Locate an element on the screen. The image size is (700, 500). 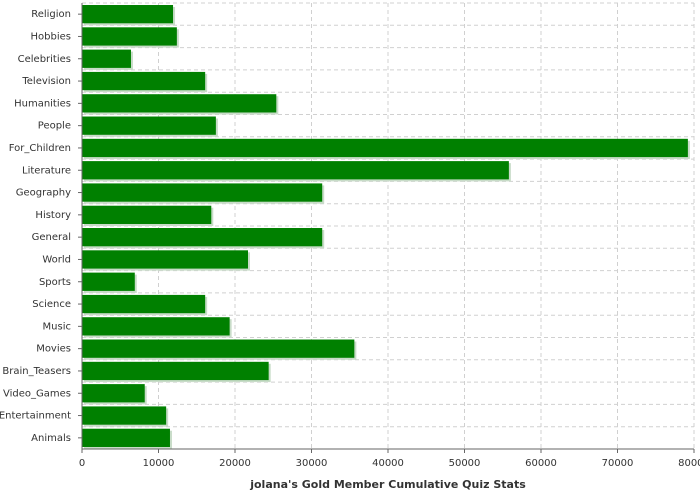
y-tick-label: Animals is located at coordinates (51, 438).